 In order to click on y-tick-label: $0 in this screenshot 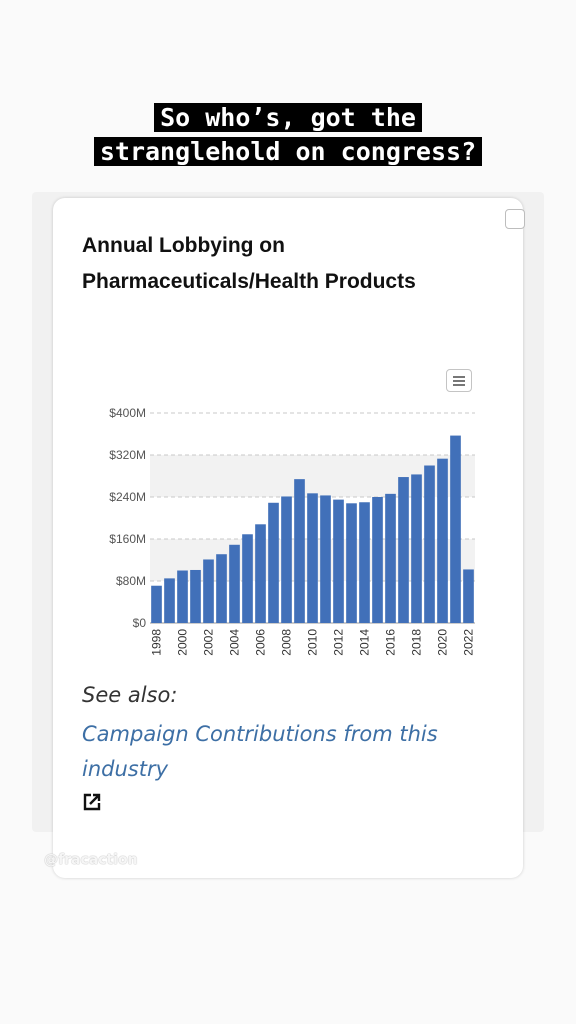, I will do `click(140, 623)`.